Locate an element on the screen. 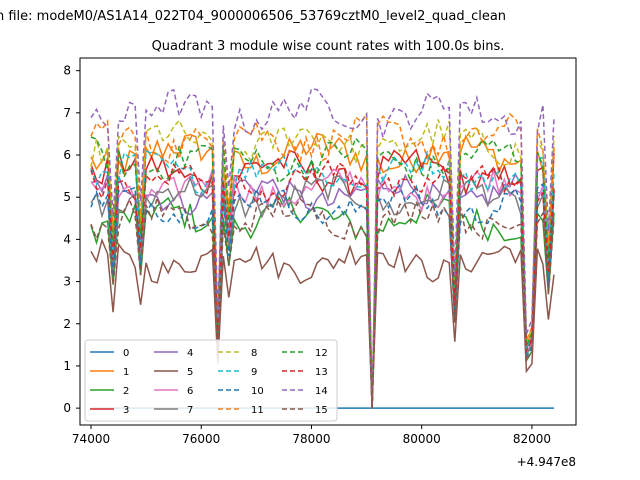 Image resolution: width=640 pixels, height=480 pixels. legend-label-15: 15 is located at coordinates (321, 410).